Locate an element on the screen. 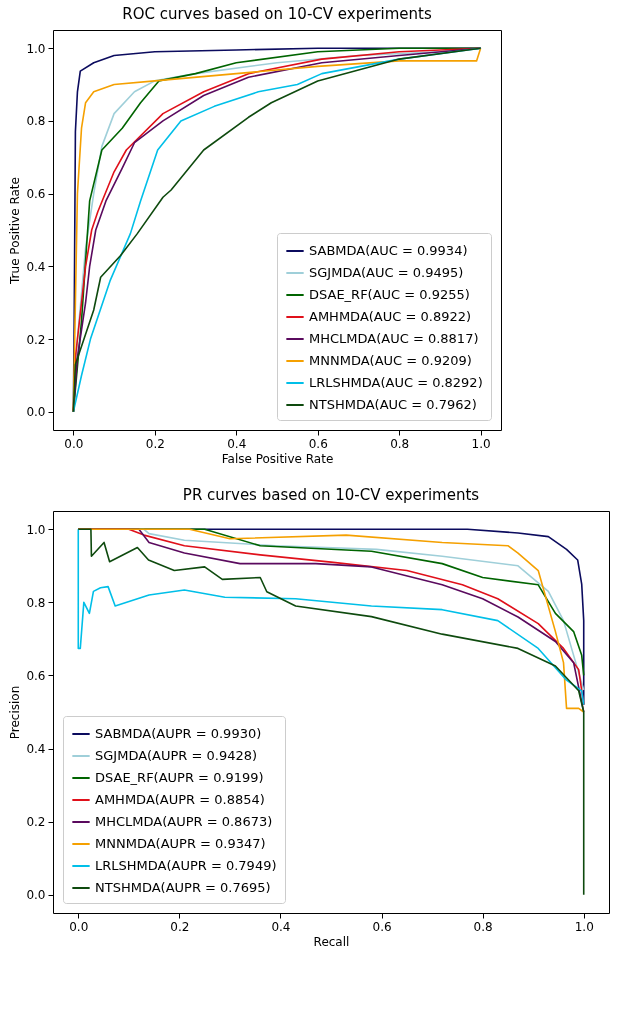  legend-label: LRLSHMDA(AUC = 0.8292) is located at coordinates (396, 382).